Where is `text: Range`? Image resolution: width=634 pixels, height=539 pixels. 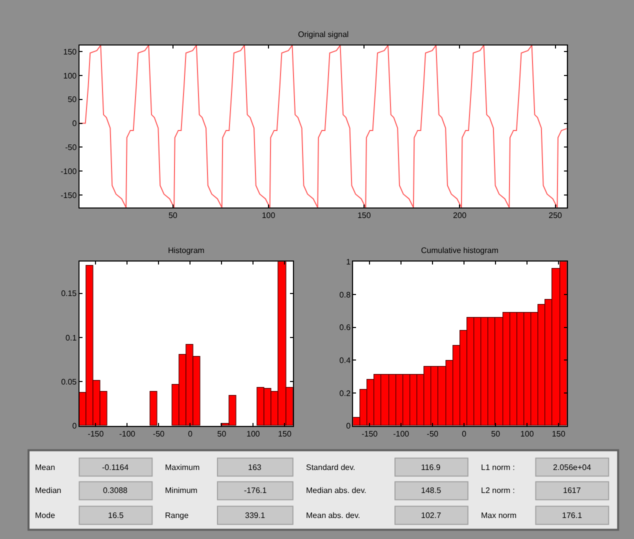
text: Range is located at coordinates (177, 515).